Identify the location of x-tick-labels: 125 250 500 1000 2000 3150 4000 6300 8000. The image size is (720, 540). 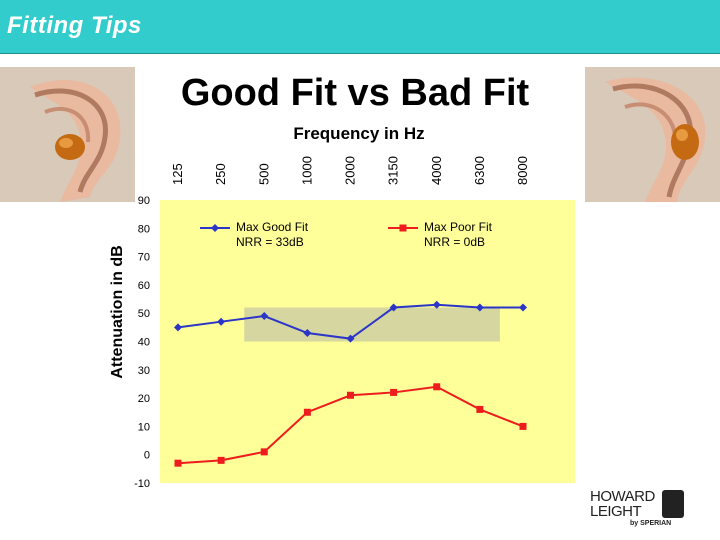
(350, 170).